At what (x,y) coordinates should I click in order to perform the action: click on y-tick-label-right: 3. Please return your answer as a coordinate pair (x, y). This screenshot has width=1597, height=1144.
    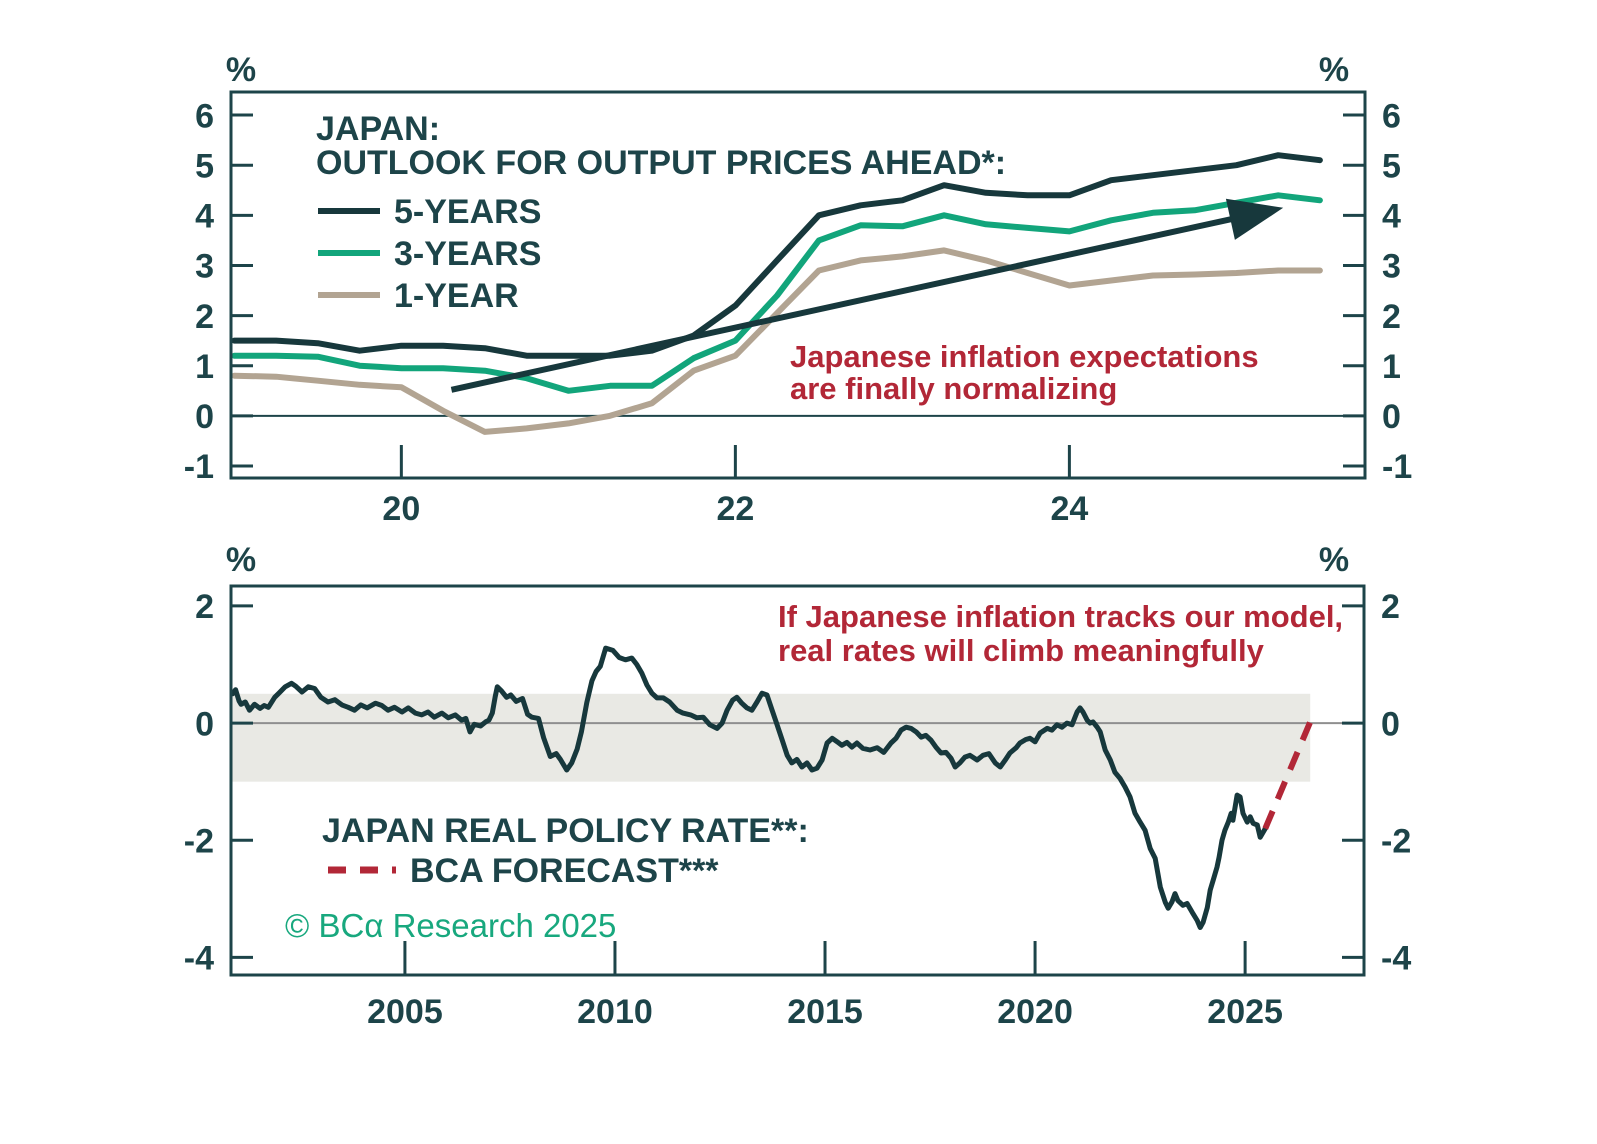
    Looking at the image, I should click on (1391, 267).